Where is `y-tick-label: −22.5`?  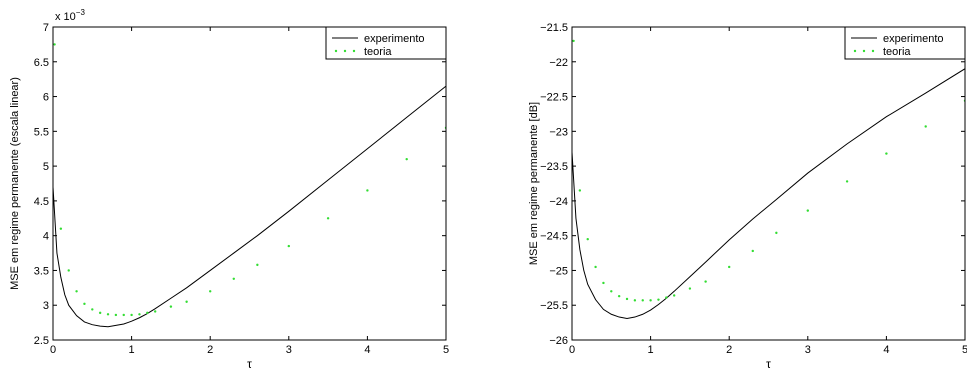
y-tick-label: −22.5 is located at coordinates (554, 98).